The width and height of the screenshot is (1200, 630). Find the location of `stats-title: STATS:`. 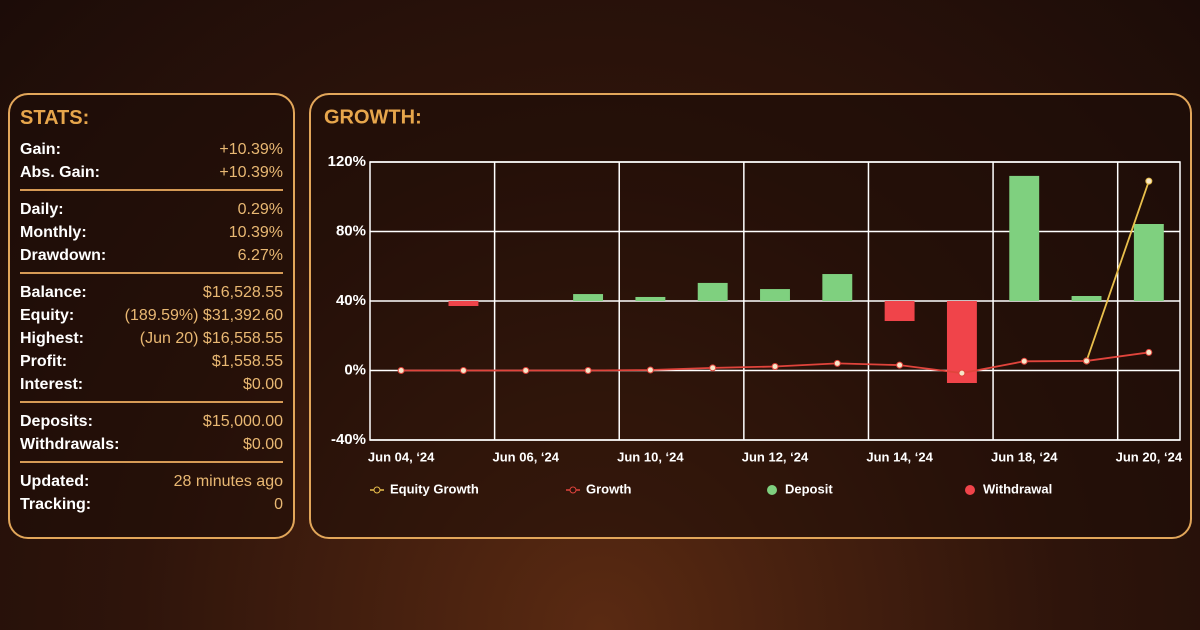

stats-title: STATS: is located at coordinates (55, 118).